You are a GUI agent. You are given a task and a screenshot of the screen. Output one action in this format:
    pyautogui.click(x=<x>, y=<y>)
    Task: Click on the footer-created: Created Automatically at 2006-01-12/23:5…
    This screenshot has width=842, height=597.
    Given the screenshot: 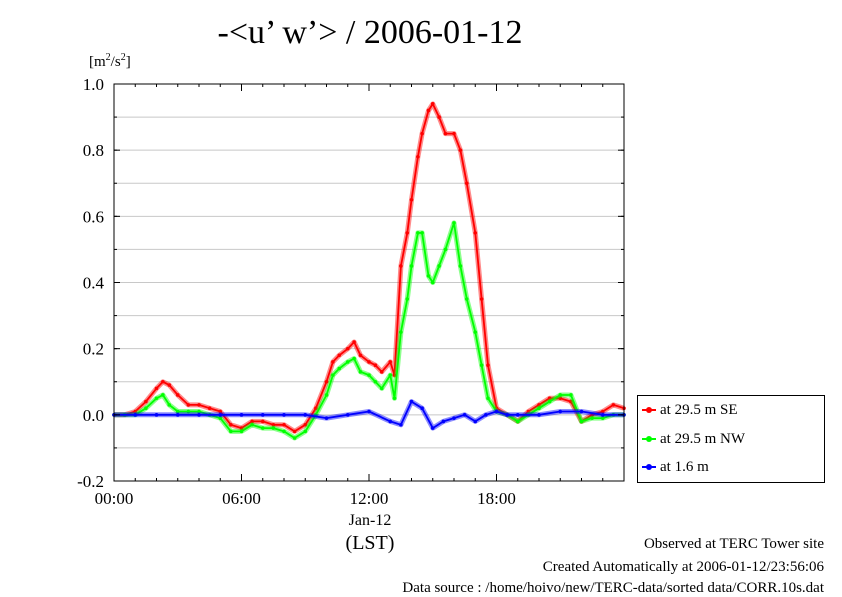 What is the action you would take?
    pyautogui.click(x=683, y=567)
    